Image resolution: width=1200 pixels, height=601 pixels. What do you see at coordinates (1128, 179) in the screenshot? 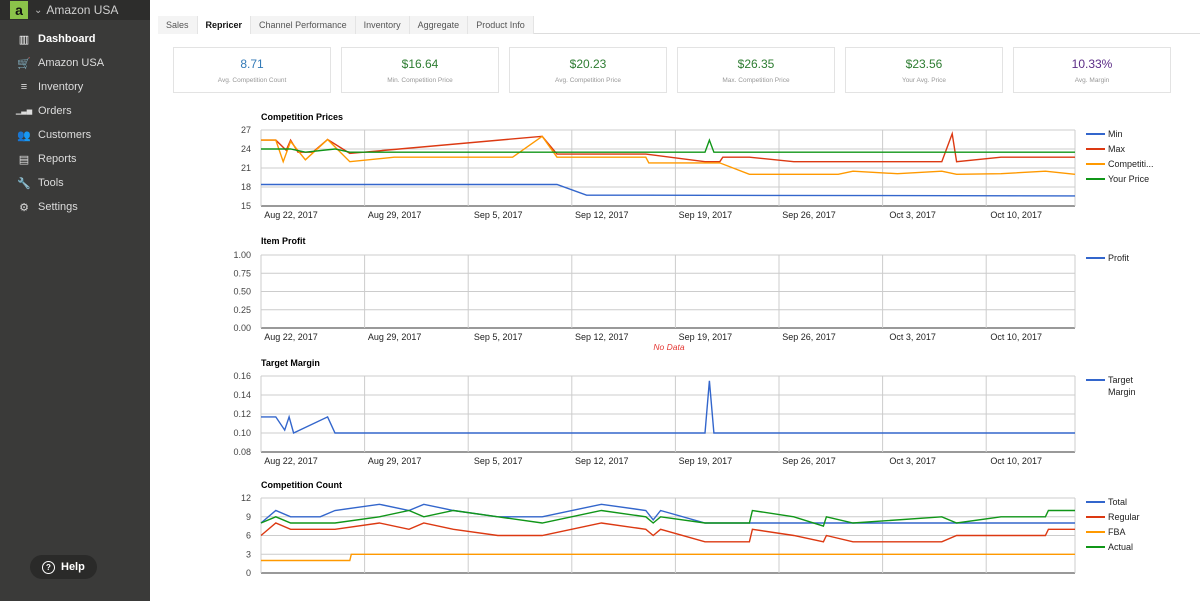
I see `legend-label: Your Price` at bounding box center [1128, 179].